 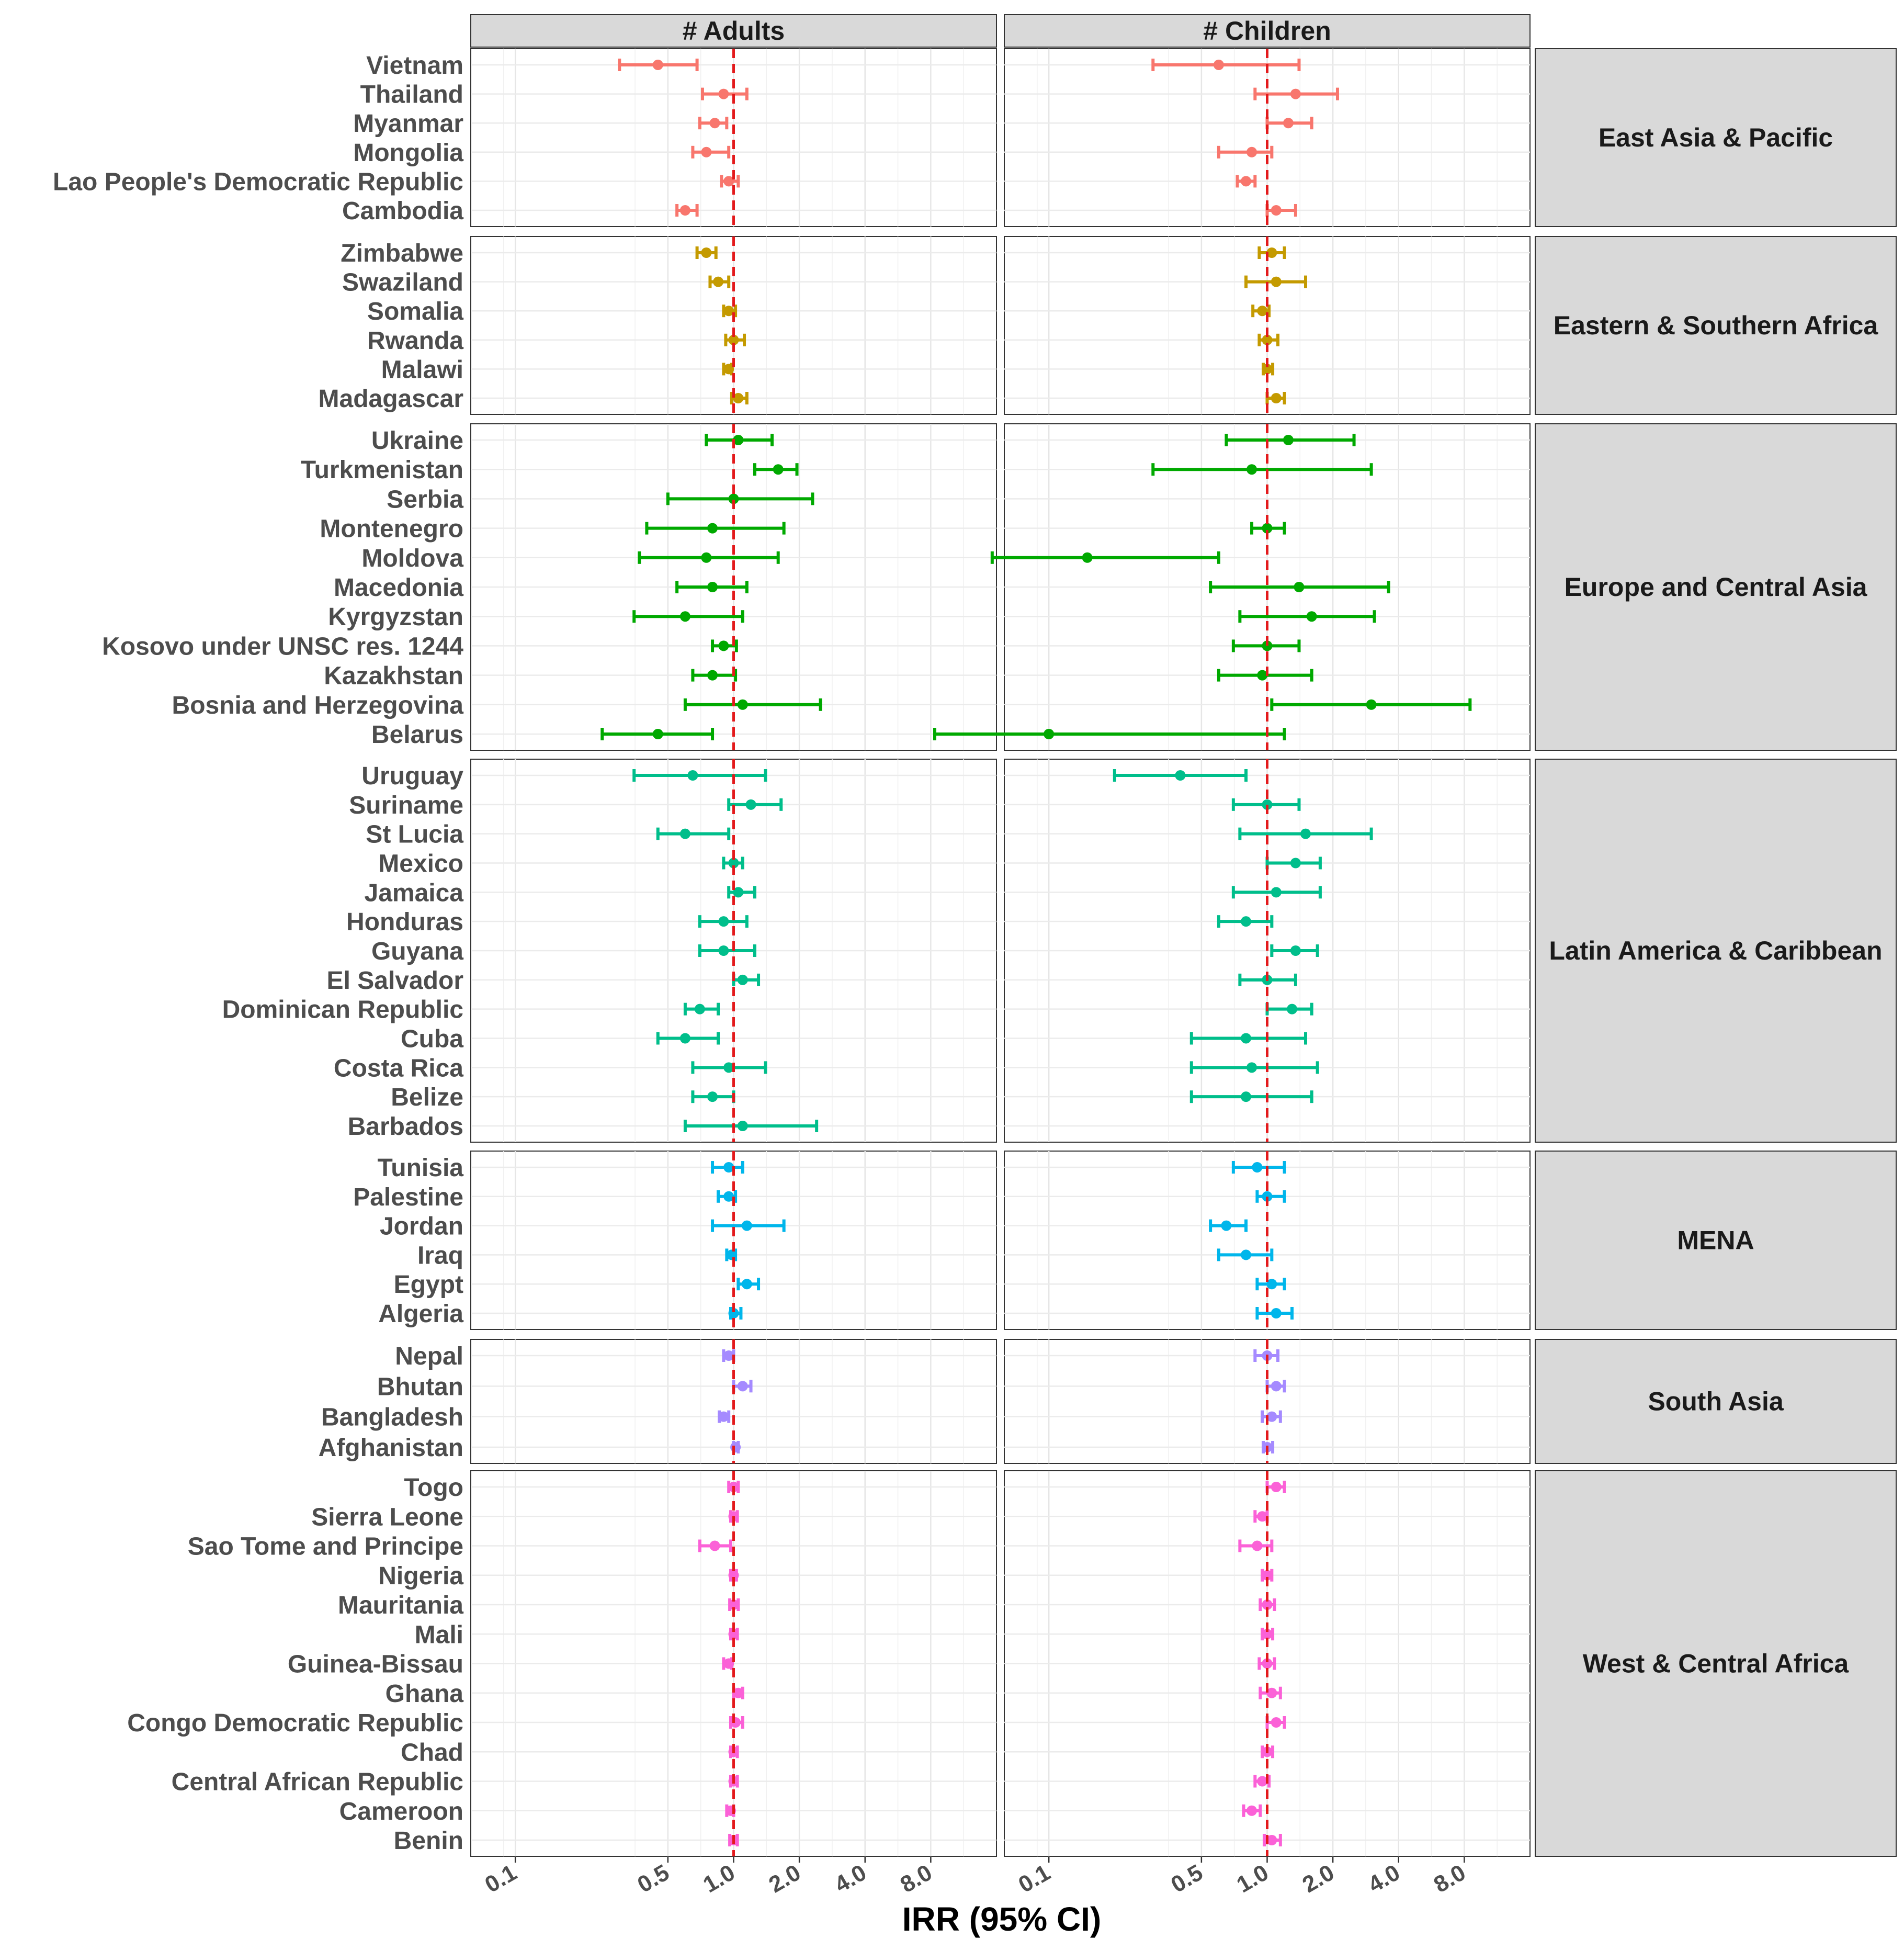 I want to click on x-tick-label: 0.1, so click(x=501, y=1879).